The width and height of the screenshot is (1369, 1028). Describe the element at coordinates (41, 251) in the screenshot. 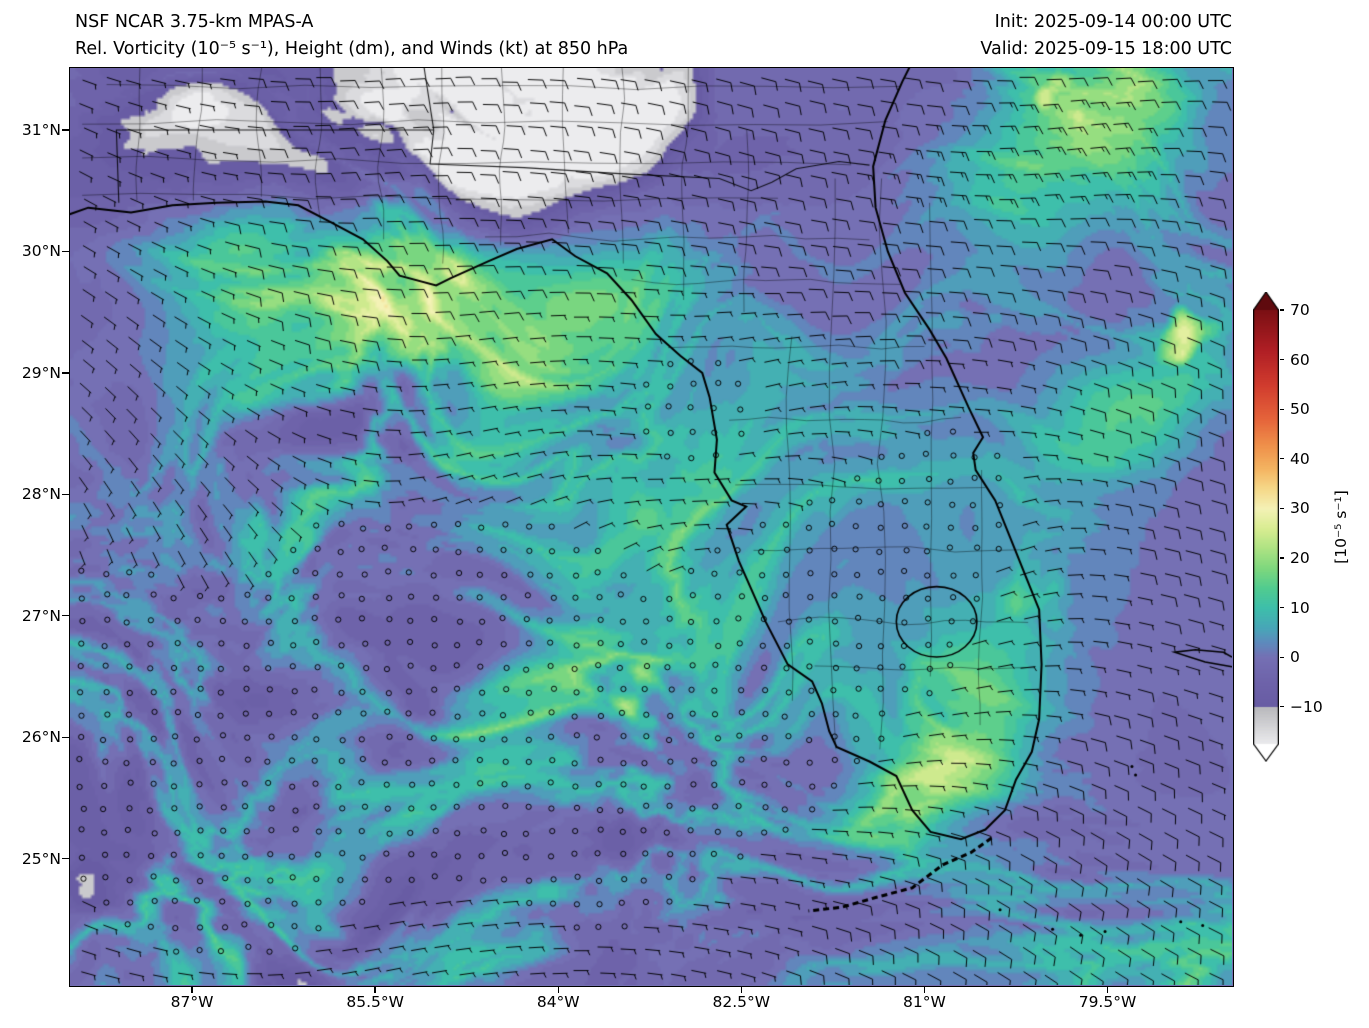

I see `y-axis-tick-label: 30°N` at that location.